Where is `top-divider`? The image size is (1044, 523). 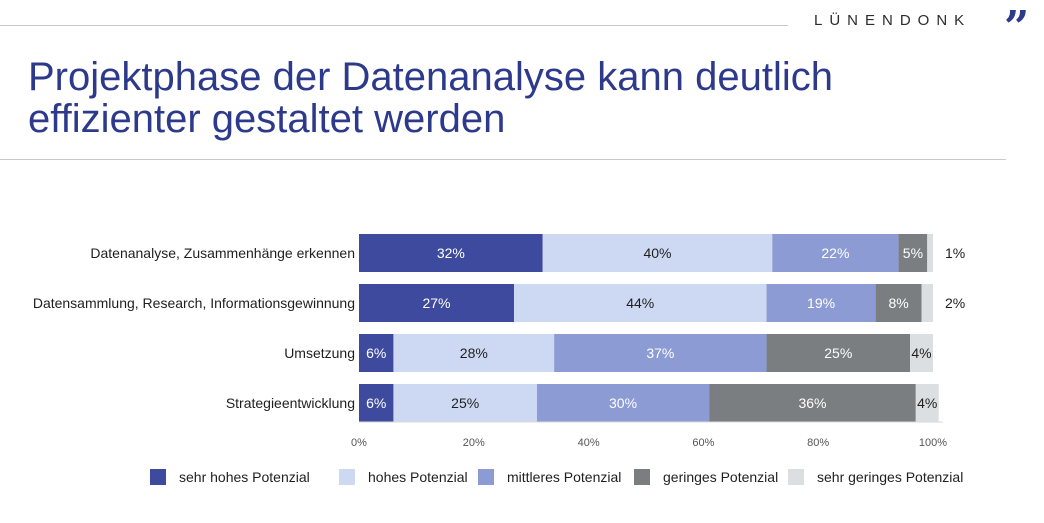 top-divider is located at coordinates (394, 25).